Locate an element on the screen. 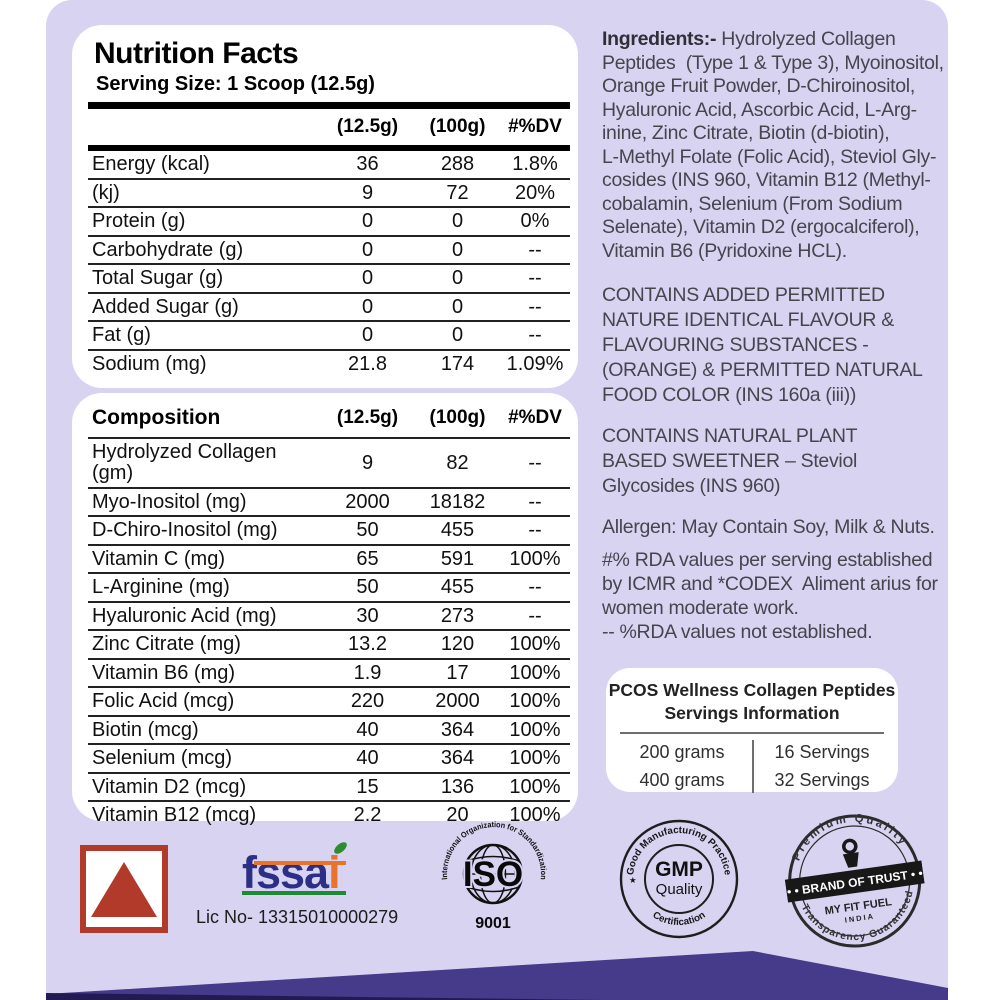  value-per-serving: 40 is located at coordinates (367, 730).